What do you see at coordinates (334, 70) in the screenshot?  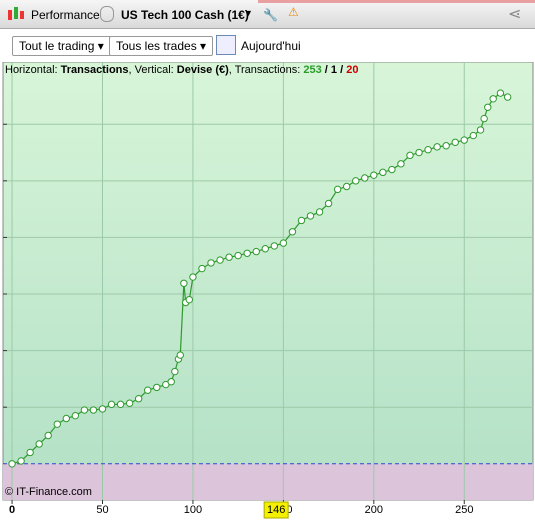 I see `even: 1` at bounding box center [334, 70].